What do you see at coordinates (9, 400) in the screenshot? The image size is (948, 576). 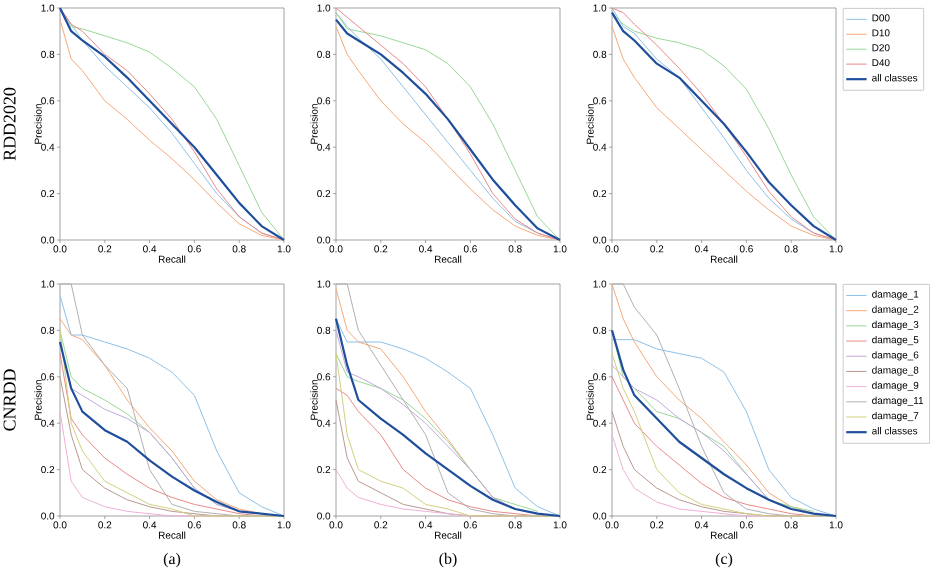 I see `text: CNRDD` at bounding box center [9, 400].